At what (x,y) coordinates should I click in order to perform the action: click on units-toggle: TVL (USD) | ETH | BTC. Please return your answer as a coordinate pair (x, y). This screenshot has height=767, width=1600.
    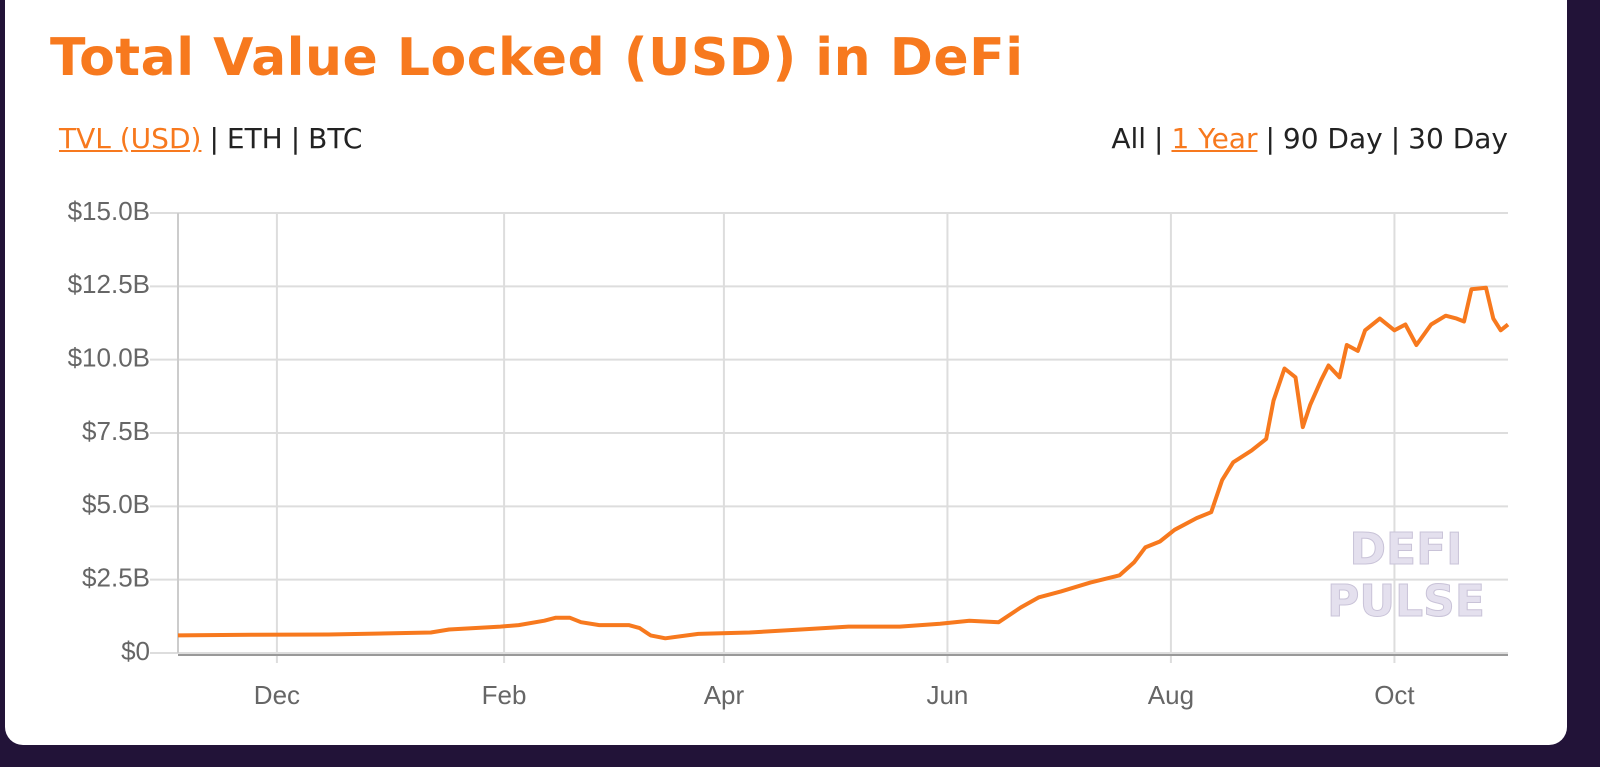
    Looking at the image, I should click on (210, 138).